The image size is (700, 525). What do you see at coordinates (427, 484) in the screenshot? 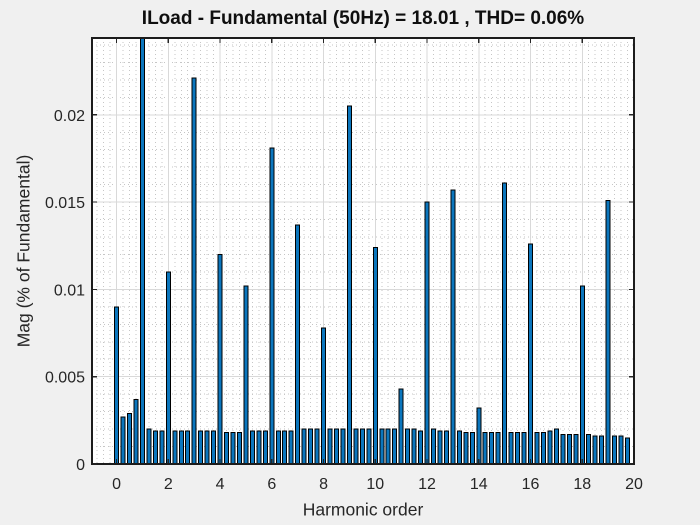
I see `x-tick-label: 12` at bounding box center [427, 484].